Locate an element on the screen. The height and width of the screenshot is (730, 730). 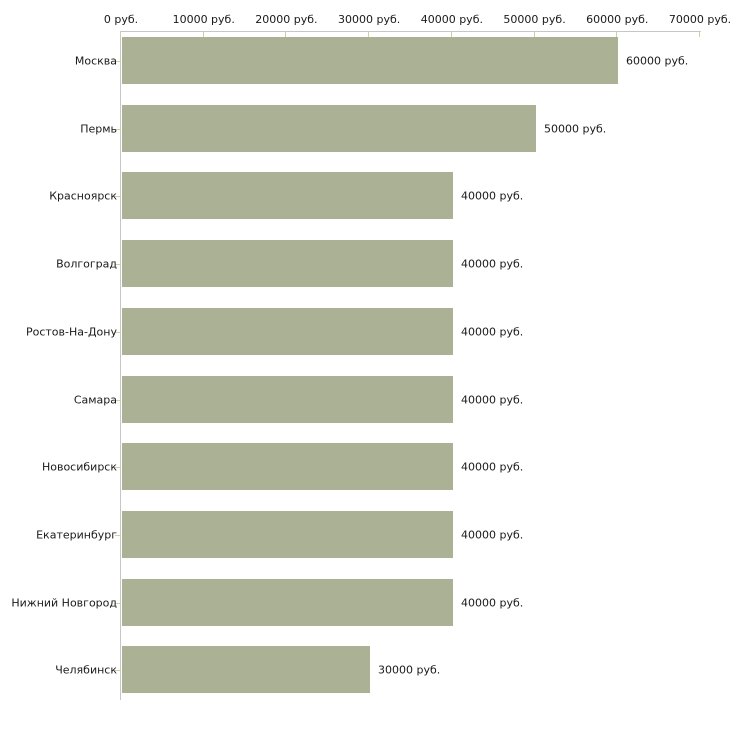
x-axis-tick-label: 0 руб. is located at coordinates (121, 19).